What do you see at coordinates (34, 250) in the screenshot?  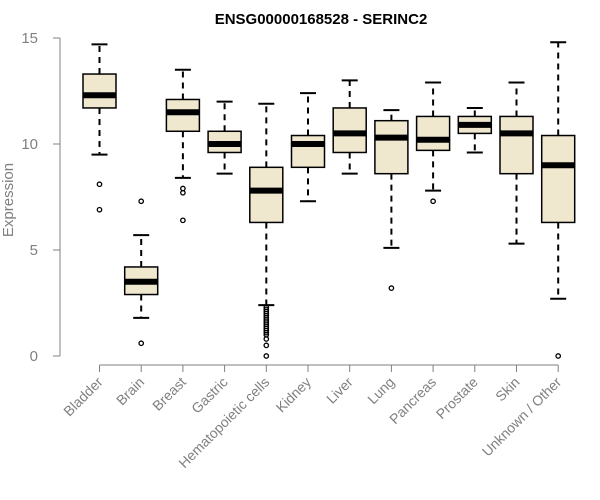 I see `y-tick-label: 5` at bounding box center [34, 250].